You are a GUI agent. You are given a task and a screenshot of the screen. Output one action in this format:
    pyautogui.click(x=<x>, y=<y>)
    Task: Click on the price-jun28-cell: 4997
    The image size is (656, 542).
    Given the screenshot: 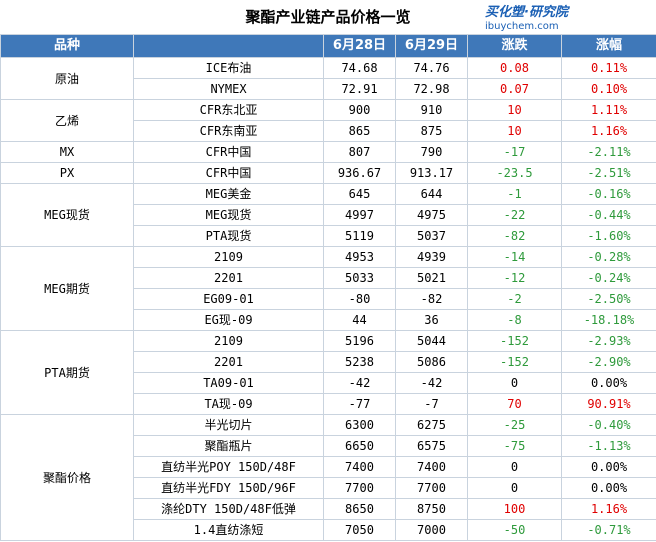 What is the action you would take?
    pyautogui.click(x=359, y=215)
    